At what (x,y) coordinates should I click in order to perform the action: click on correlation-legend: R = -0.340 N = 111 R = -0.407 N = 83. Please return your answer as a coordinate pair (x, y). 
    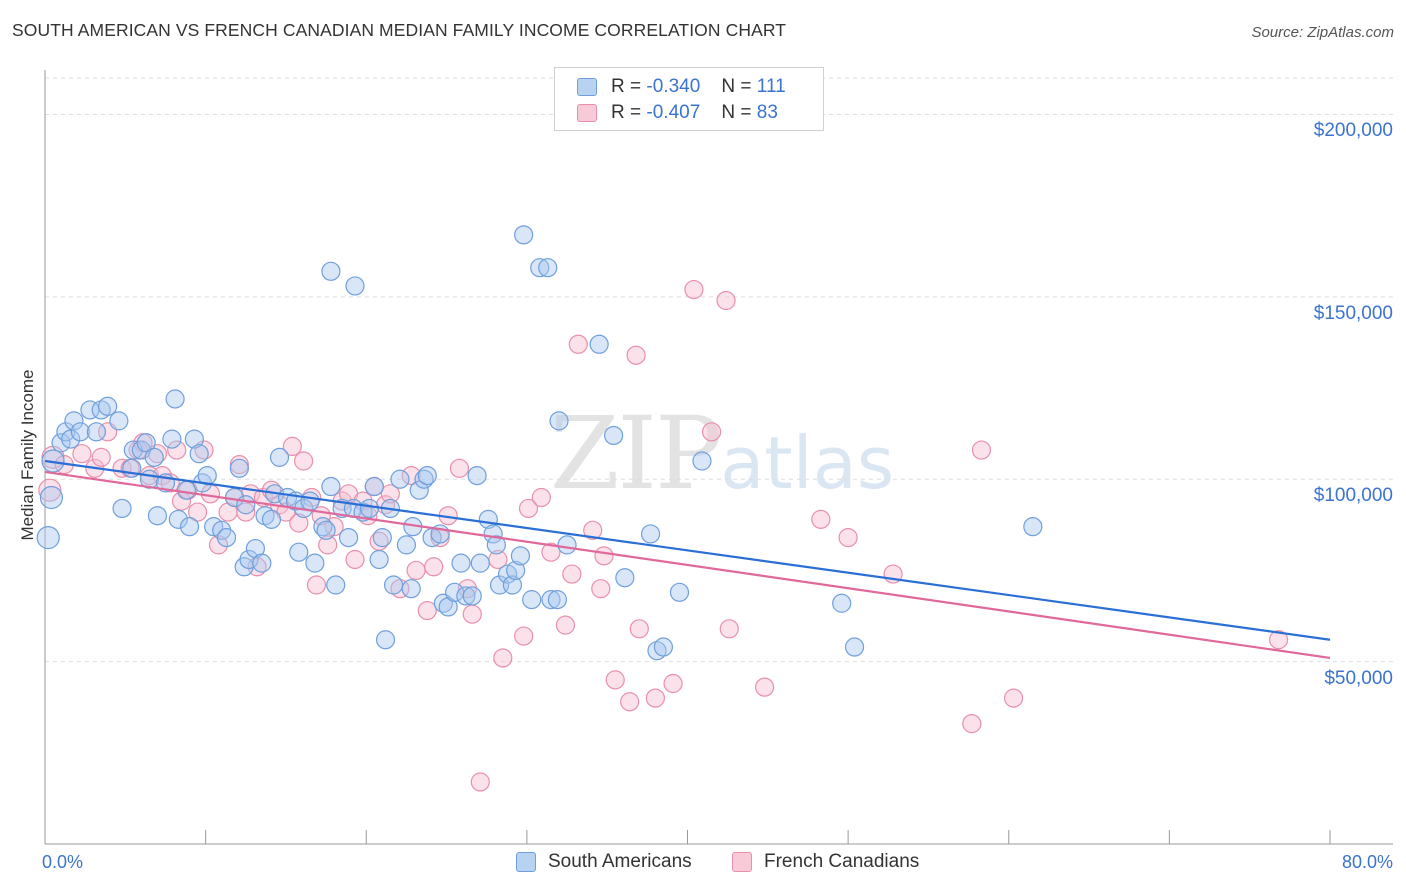
    Looking at the image, I should click on (689, 99).